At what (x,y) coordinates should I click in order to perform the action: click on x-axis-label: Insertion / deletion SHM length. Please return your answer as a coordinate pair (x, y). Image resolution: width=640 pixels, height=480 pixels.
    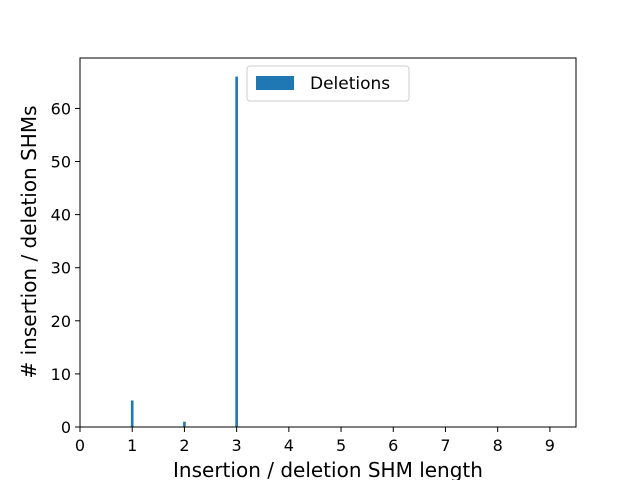
    Looking at the image, I should click on (328, 469).